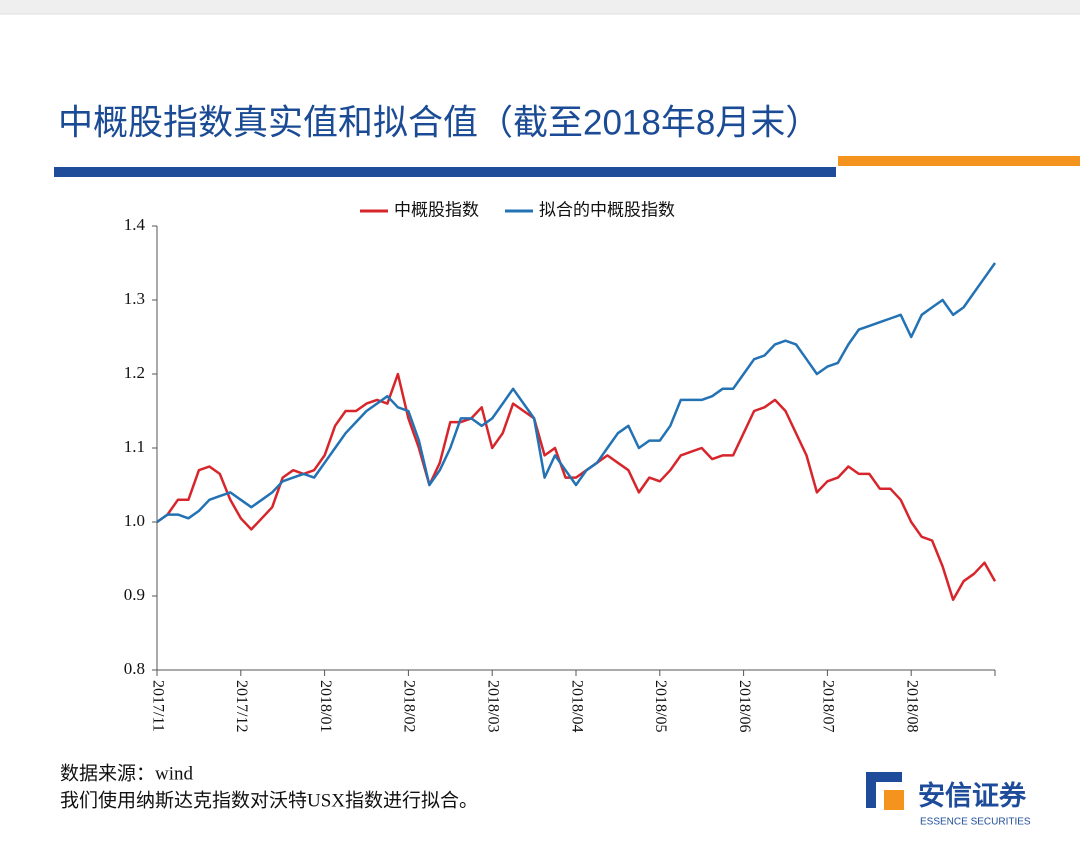 This screenshot has width=1080, height=855. Describe the element at coordinates (445, 172) in the screenshot. I see `title-bar-blue` at that location.